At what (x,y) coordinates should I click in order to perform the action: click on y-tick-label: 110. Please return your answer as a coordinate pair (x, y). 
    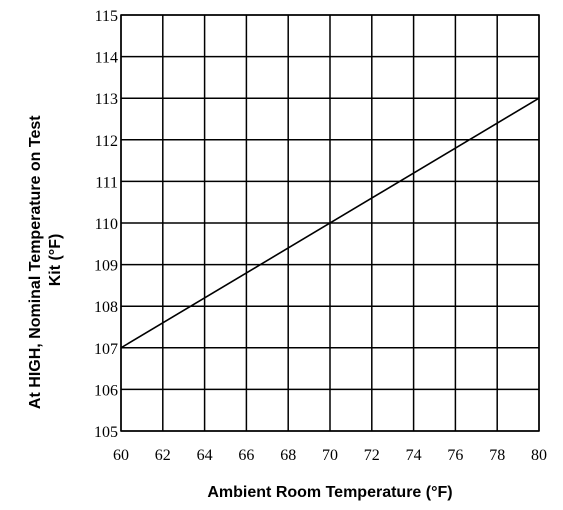
    Looking at the image, I should click on (106, 224).